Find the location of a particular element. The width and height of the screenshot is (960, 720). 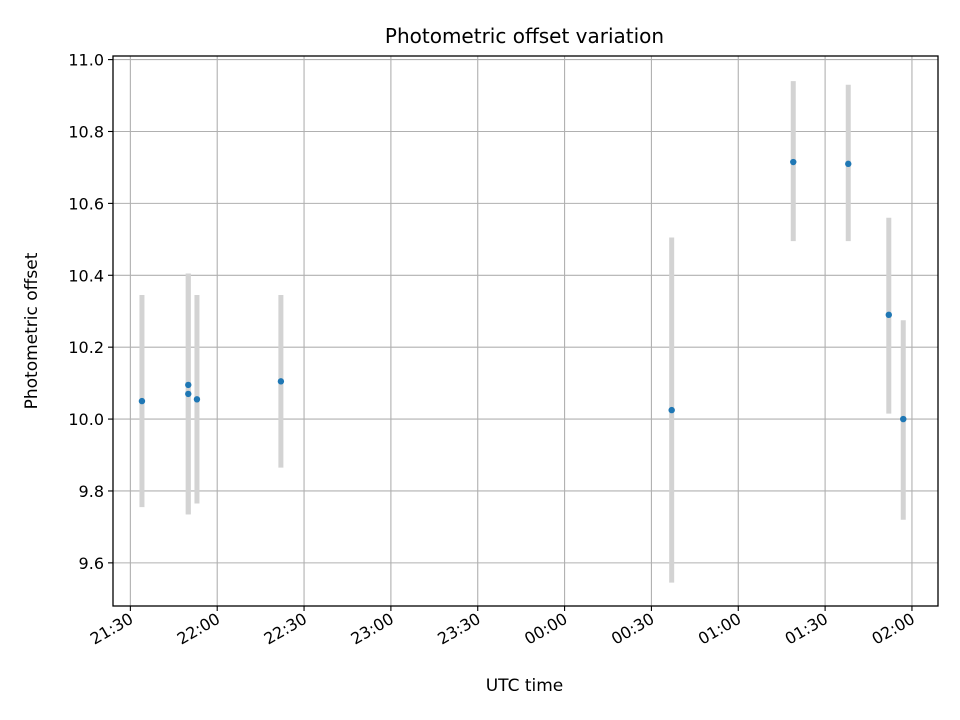

x-tick-label: 01:00 is located at coordinates (719, 629).